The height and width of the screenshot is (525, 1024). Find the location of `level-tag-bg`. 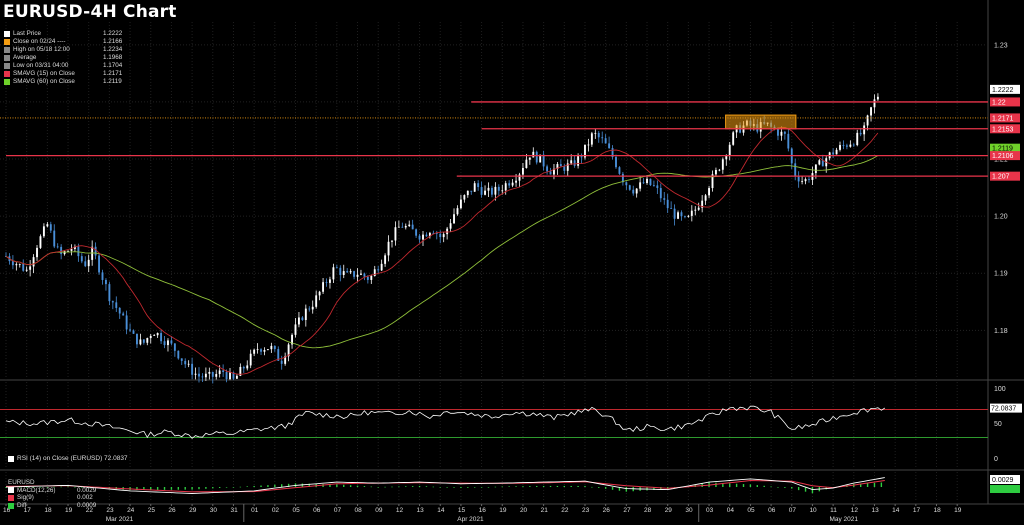

level-tag-bg is located at coordinates (1005, 129).